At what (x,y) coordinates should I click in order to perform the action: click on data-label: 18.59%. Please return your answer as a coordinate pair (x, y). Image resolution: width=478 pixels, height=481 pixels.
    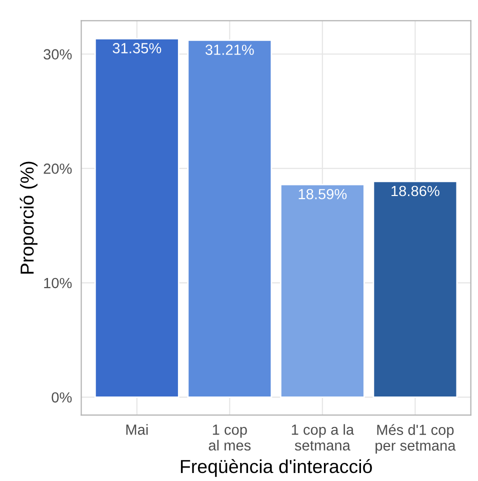
    Looking at the image, I should click on (322, 194).